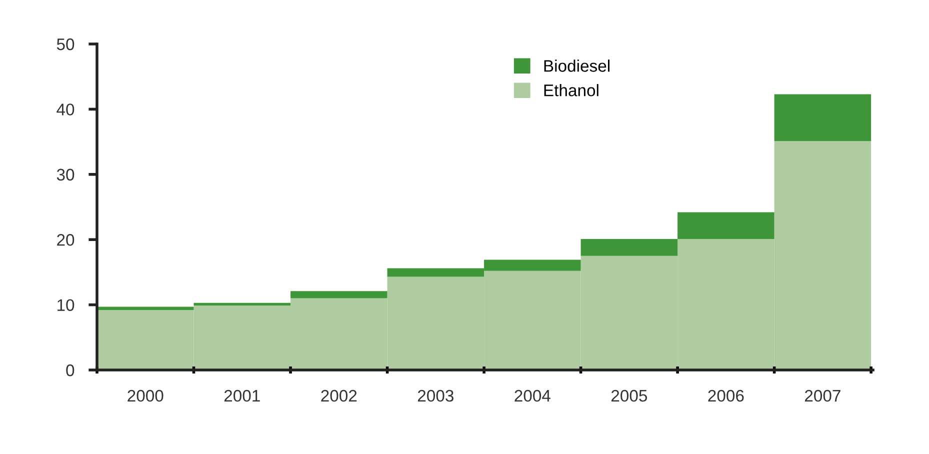 This screenshot has width=929, height=454. I want to click on legend-label: Biodiesel, so click(577, 66).